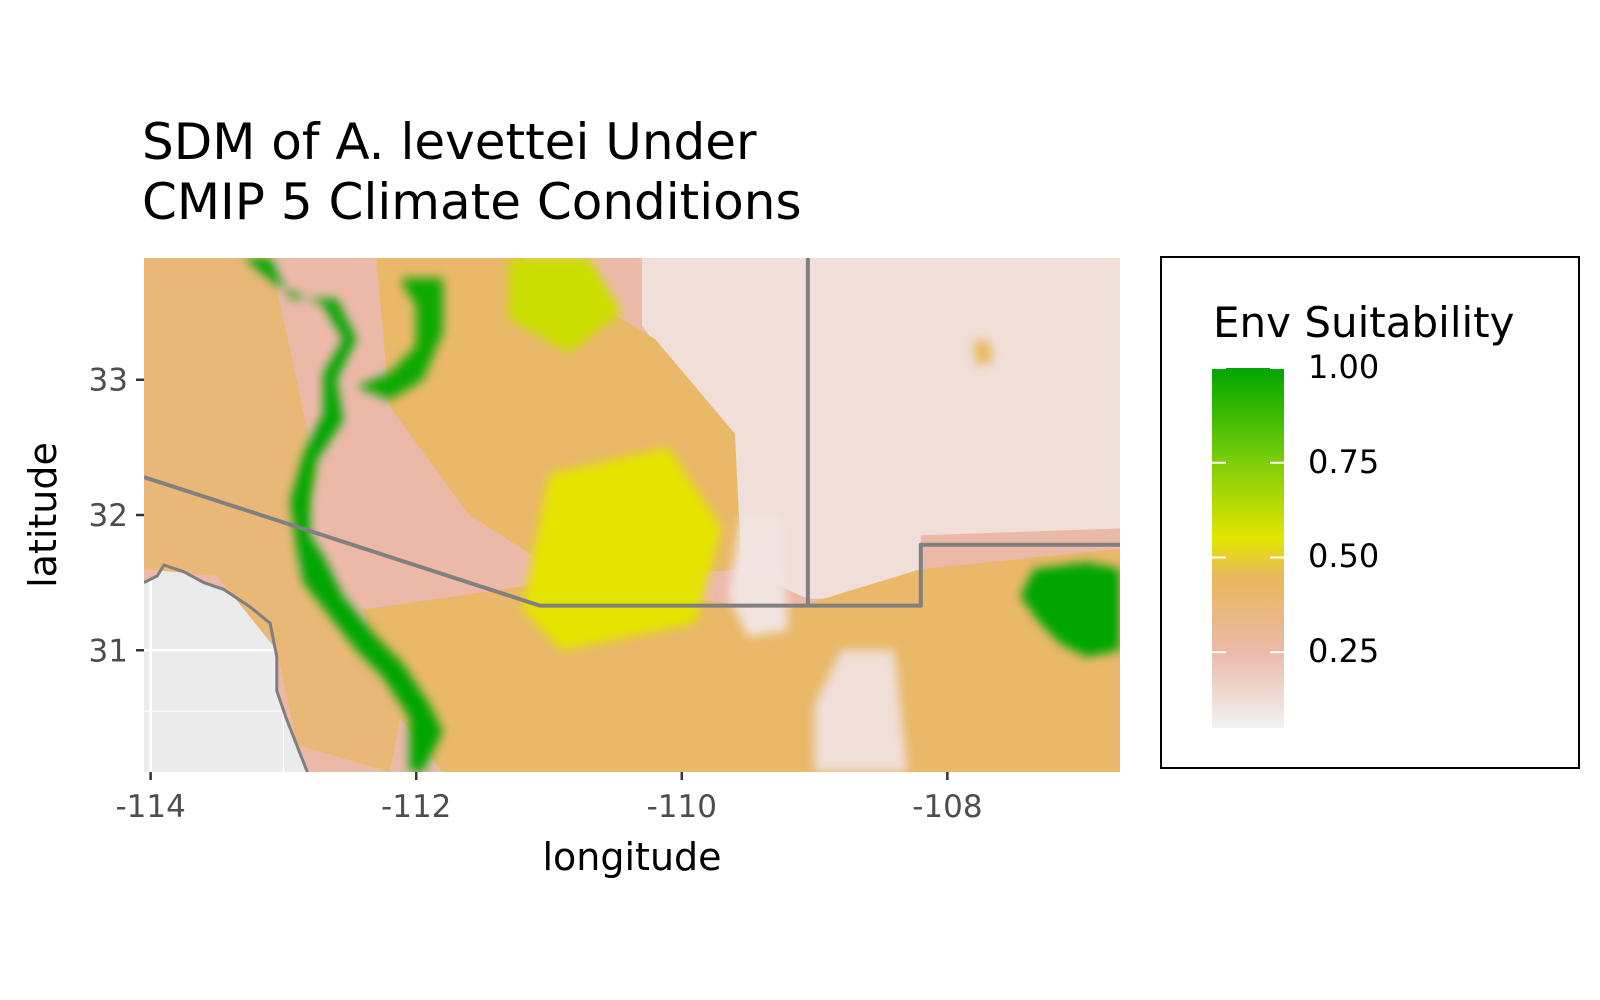 Image resolution: width=1600 pixels, height=1000 pixels. Describe the element at coordinates (861, 711) in the screenshot. I see `chihuahua-pale-patch` at that location.